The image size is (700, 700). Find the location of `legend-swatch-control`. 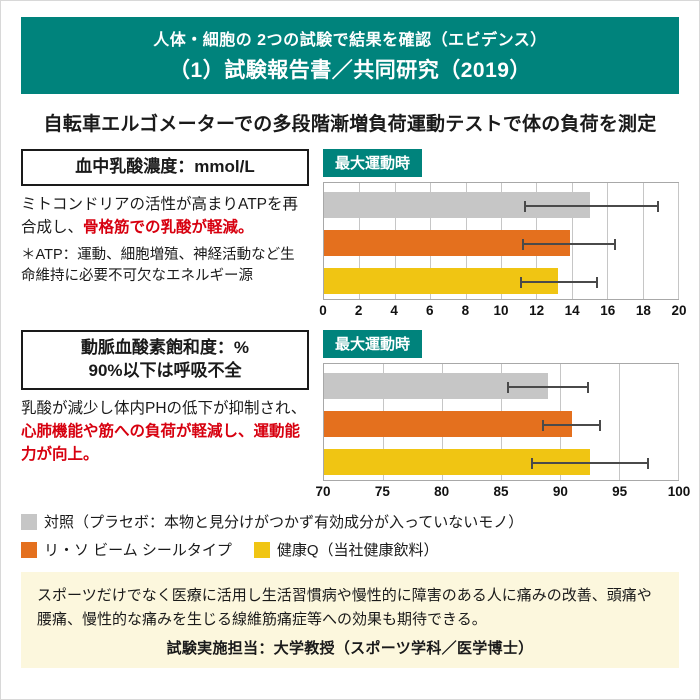

legend-swatch-control is located at coordinates (29, 521).